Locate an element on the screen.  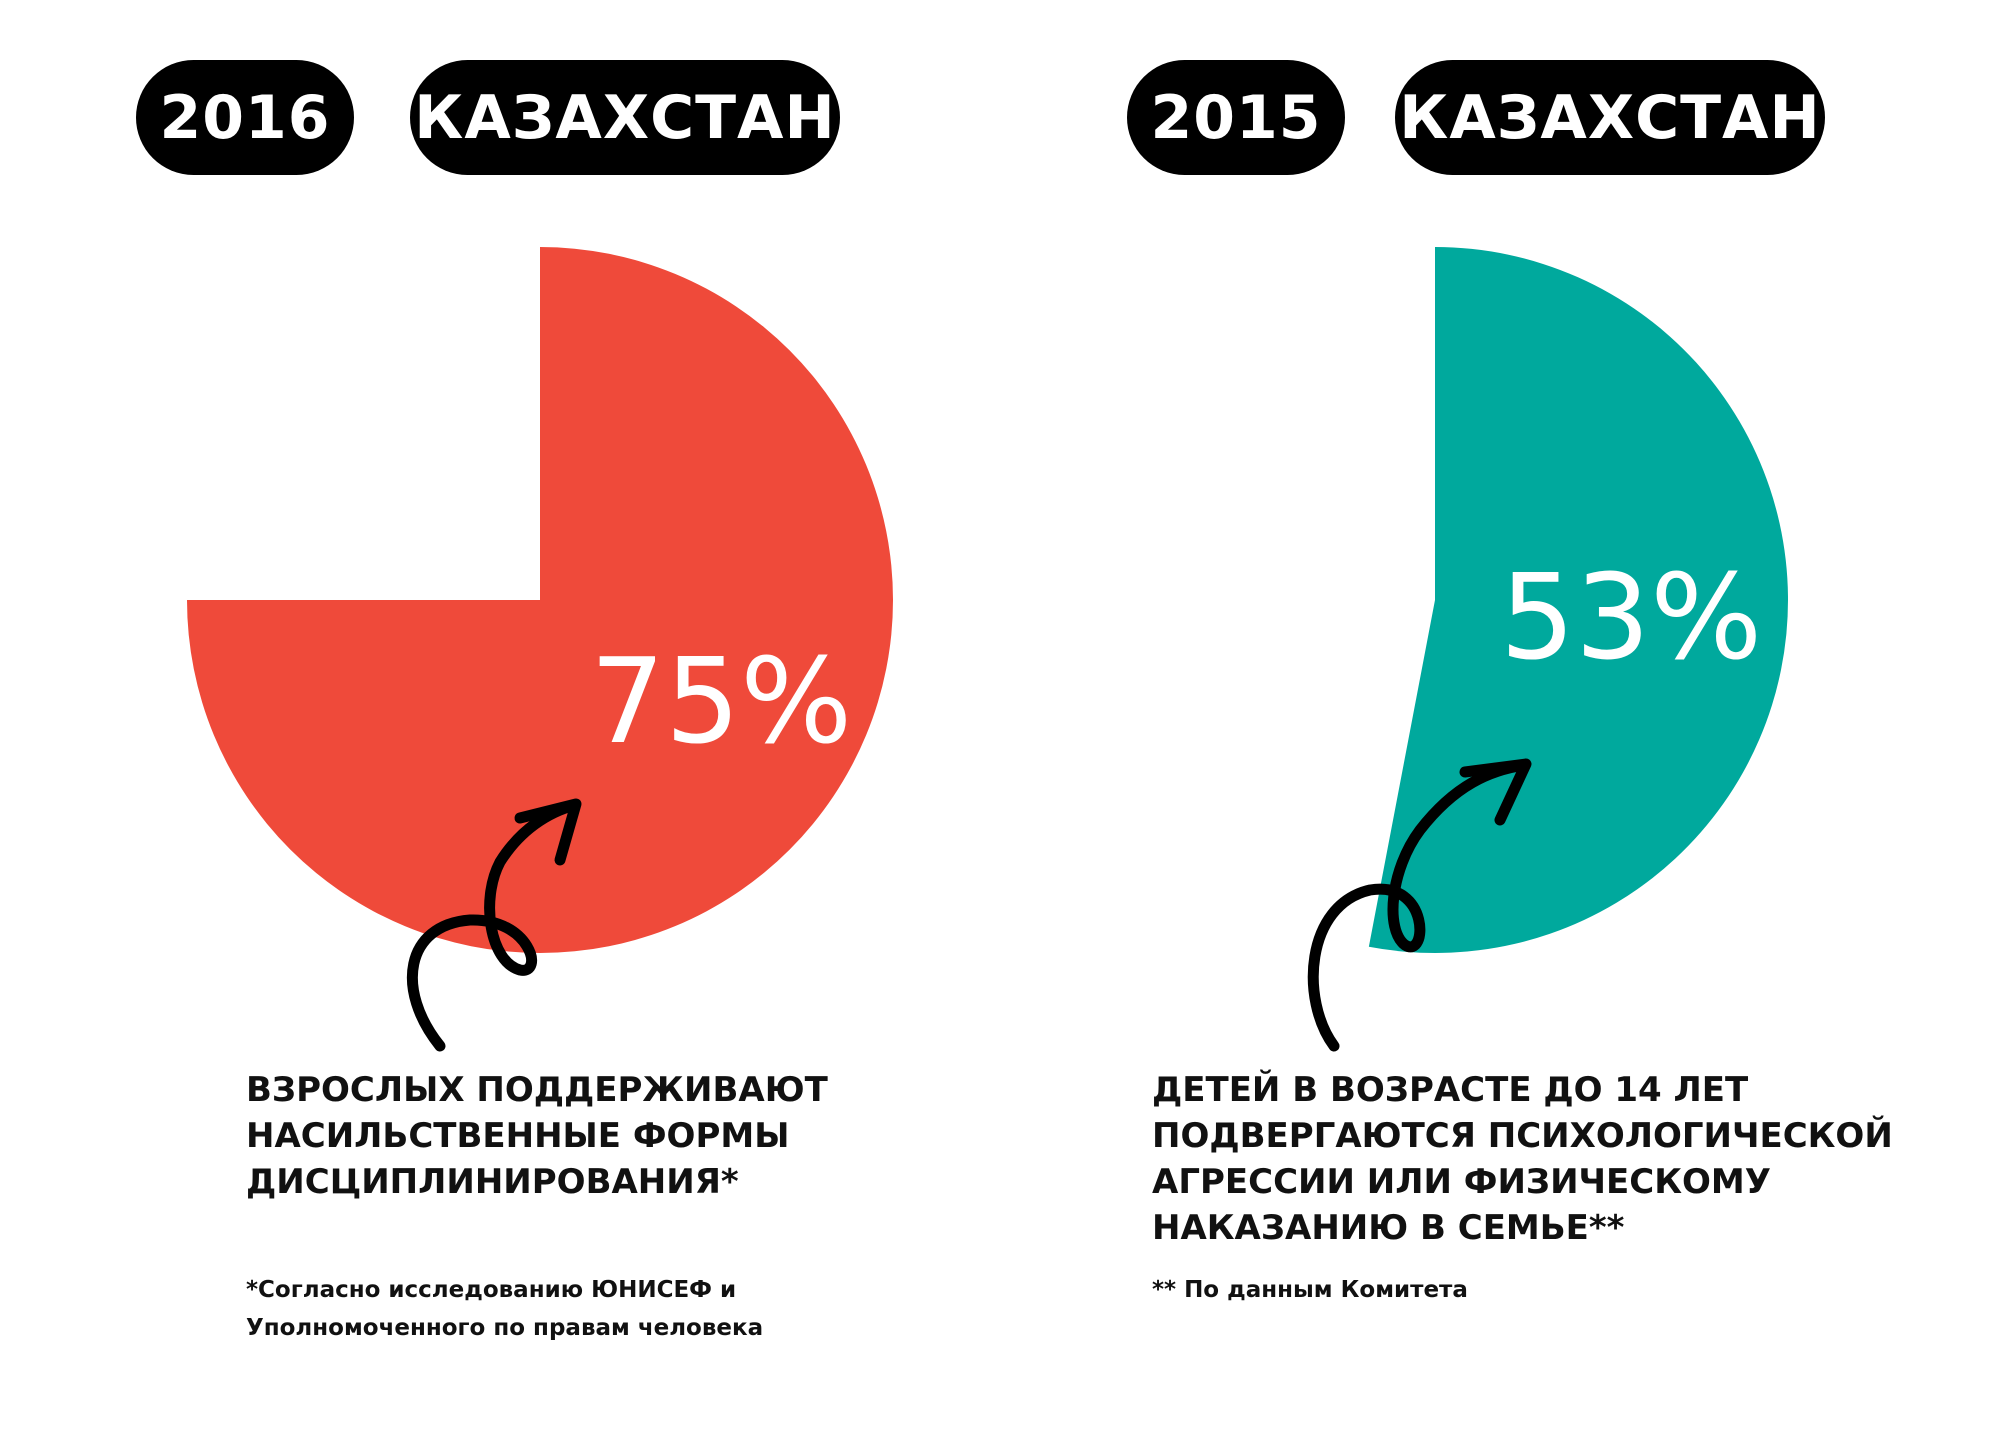
year-label: 2015 is located at coordinates (1236, 117).